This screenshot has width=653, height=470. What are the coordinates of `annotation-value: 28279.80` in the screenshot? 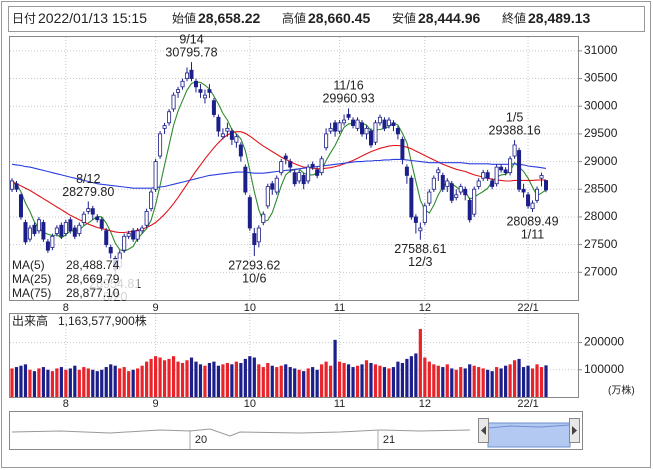 It's located at (88, 192).